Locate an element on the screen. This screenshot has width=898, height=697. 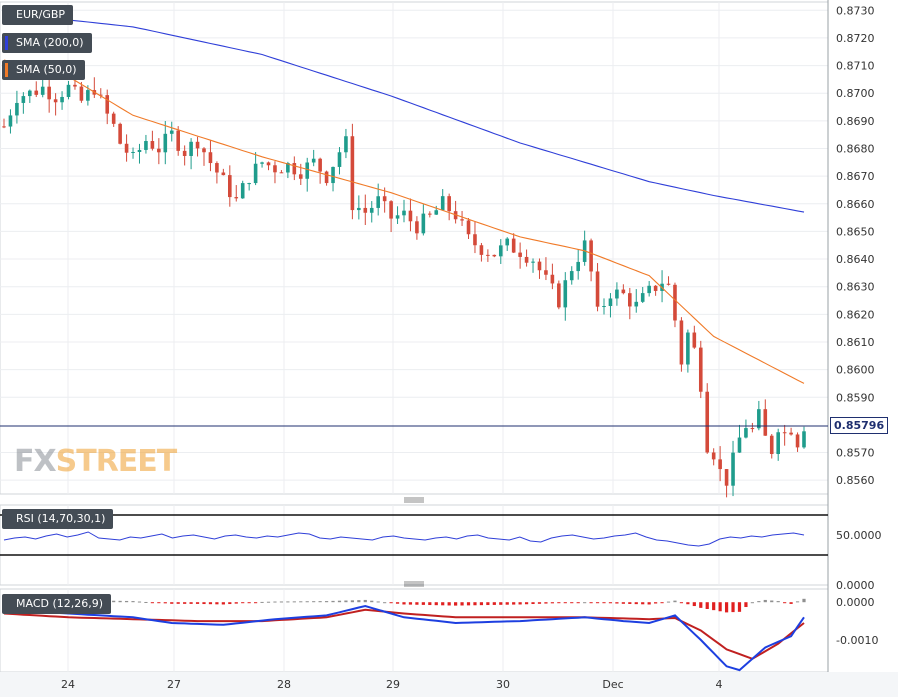
time-tick-label: 28 is located at coordinates (284, 684).